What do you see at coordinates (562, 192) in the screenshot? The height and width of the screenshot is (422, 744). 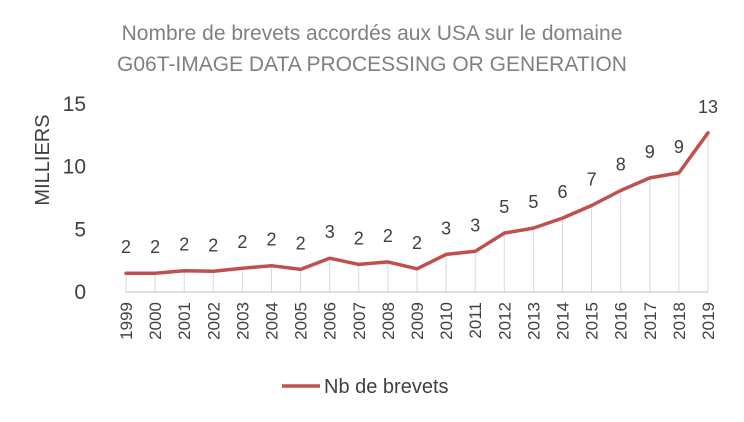 I see `data-label: 6` at bounding box center [562, 192].